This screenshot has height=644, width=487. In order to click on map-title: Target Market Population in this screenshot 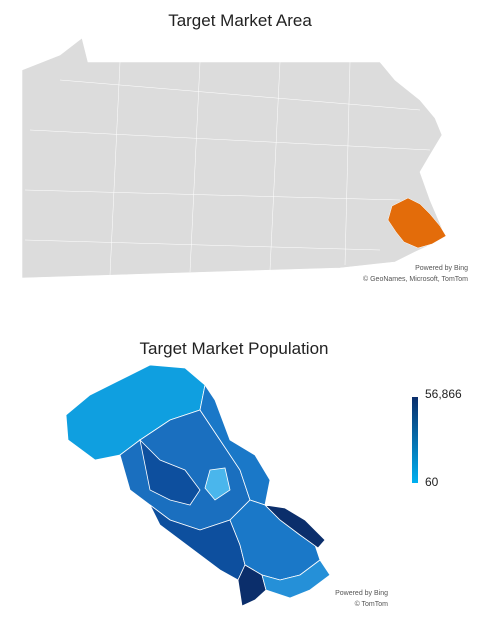, I will do `click(234, 348)`.